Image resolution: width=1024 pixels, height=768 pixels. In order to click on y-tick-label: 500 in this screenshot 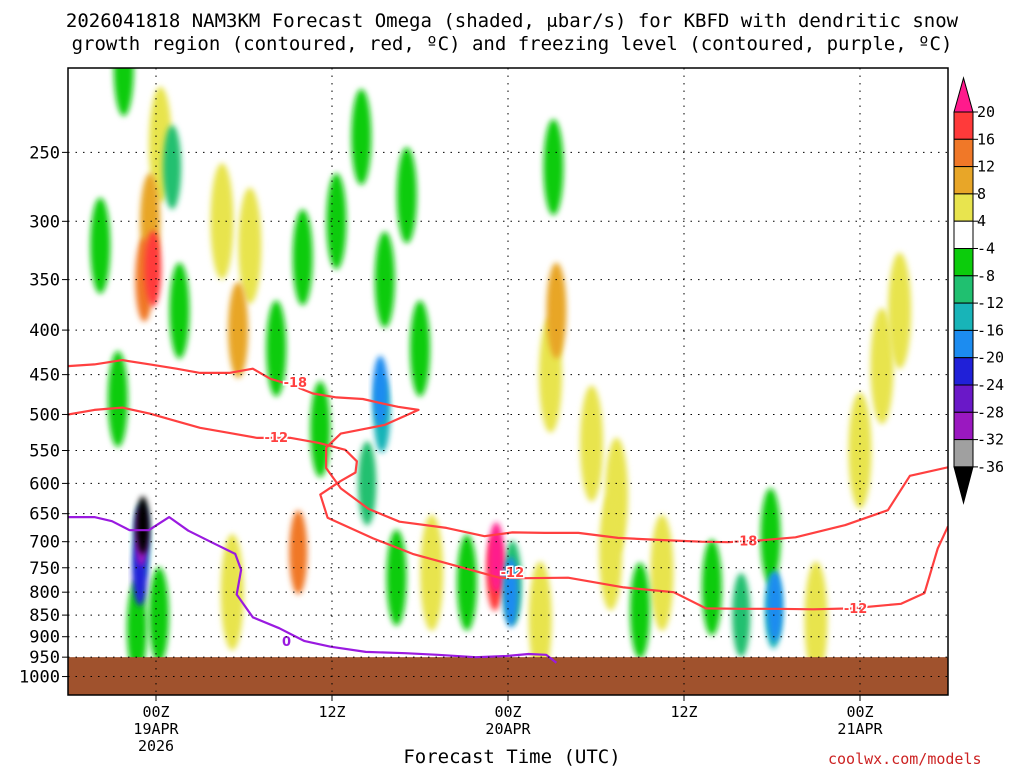, I will do `click(44, 415)`.